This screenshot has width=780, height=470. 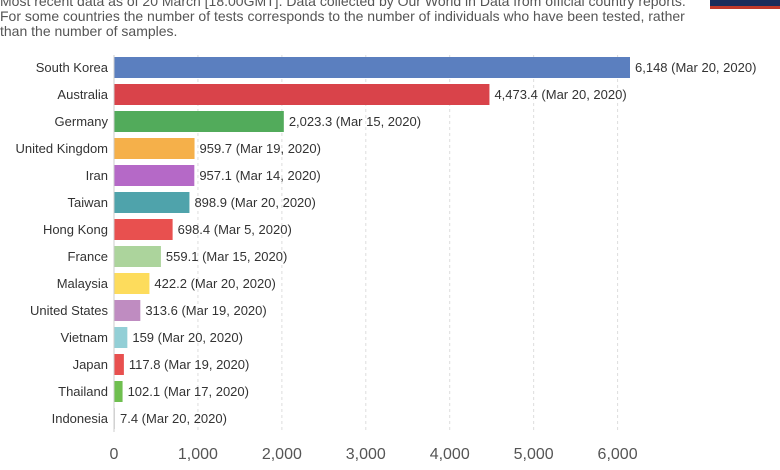 What do you see at coordinates (235, 229) in the screenshot?
I see `value-label: 698.4 (Mar 5, 2020)` at bounding box center [235, 229].